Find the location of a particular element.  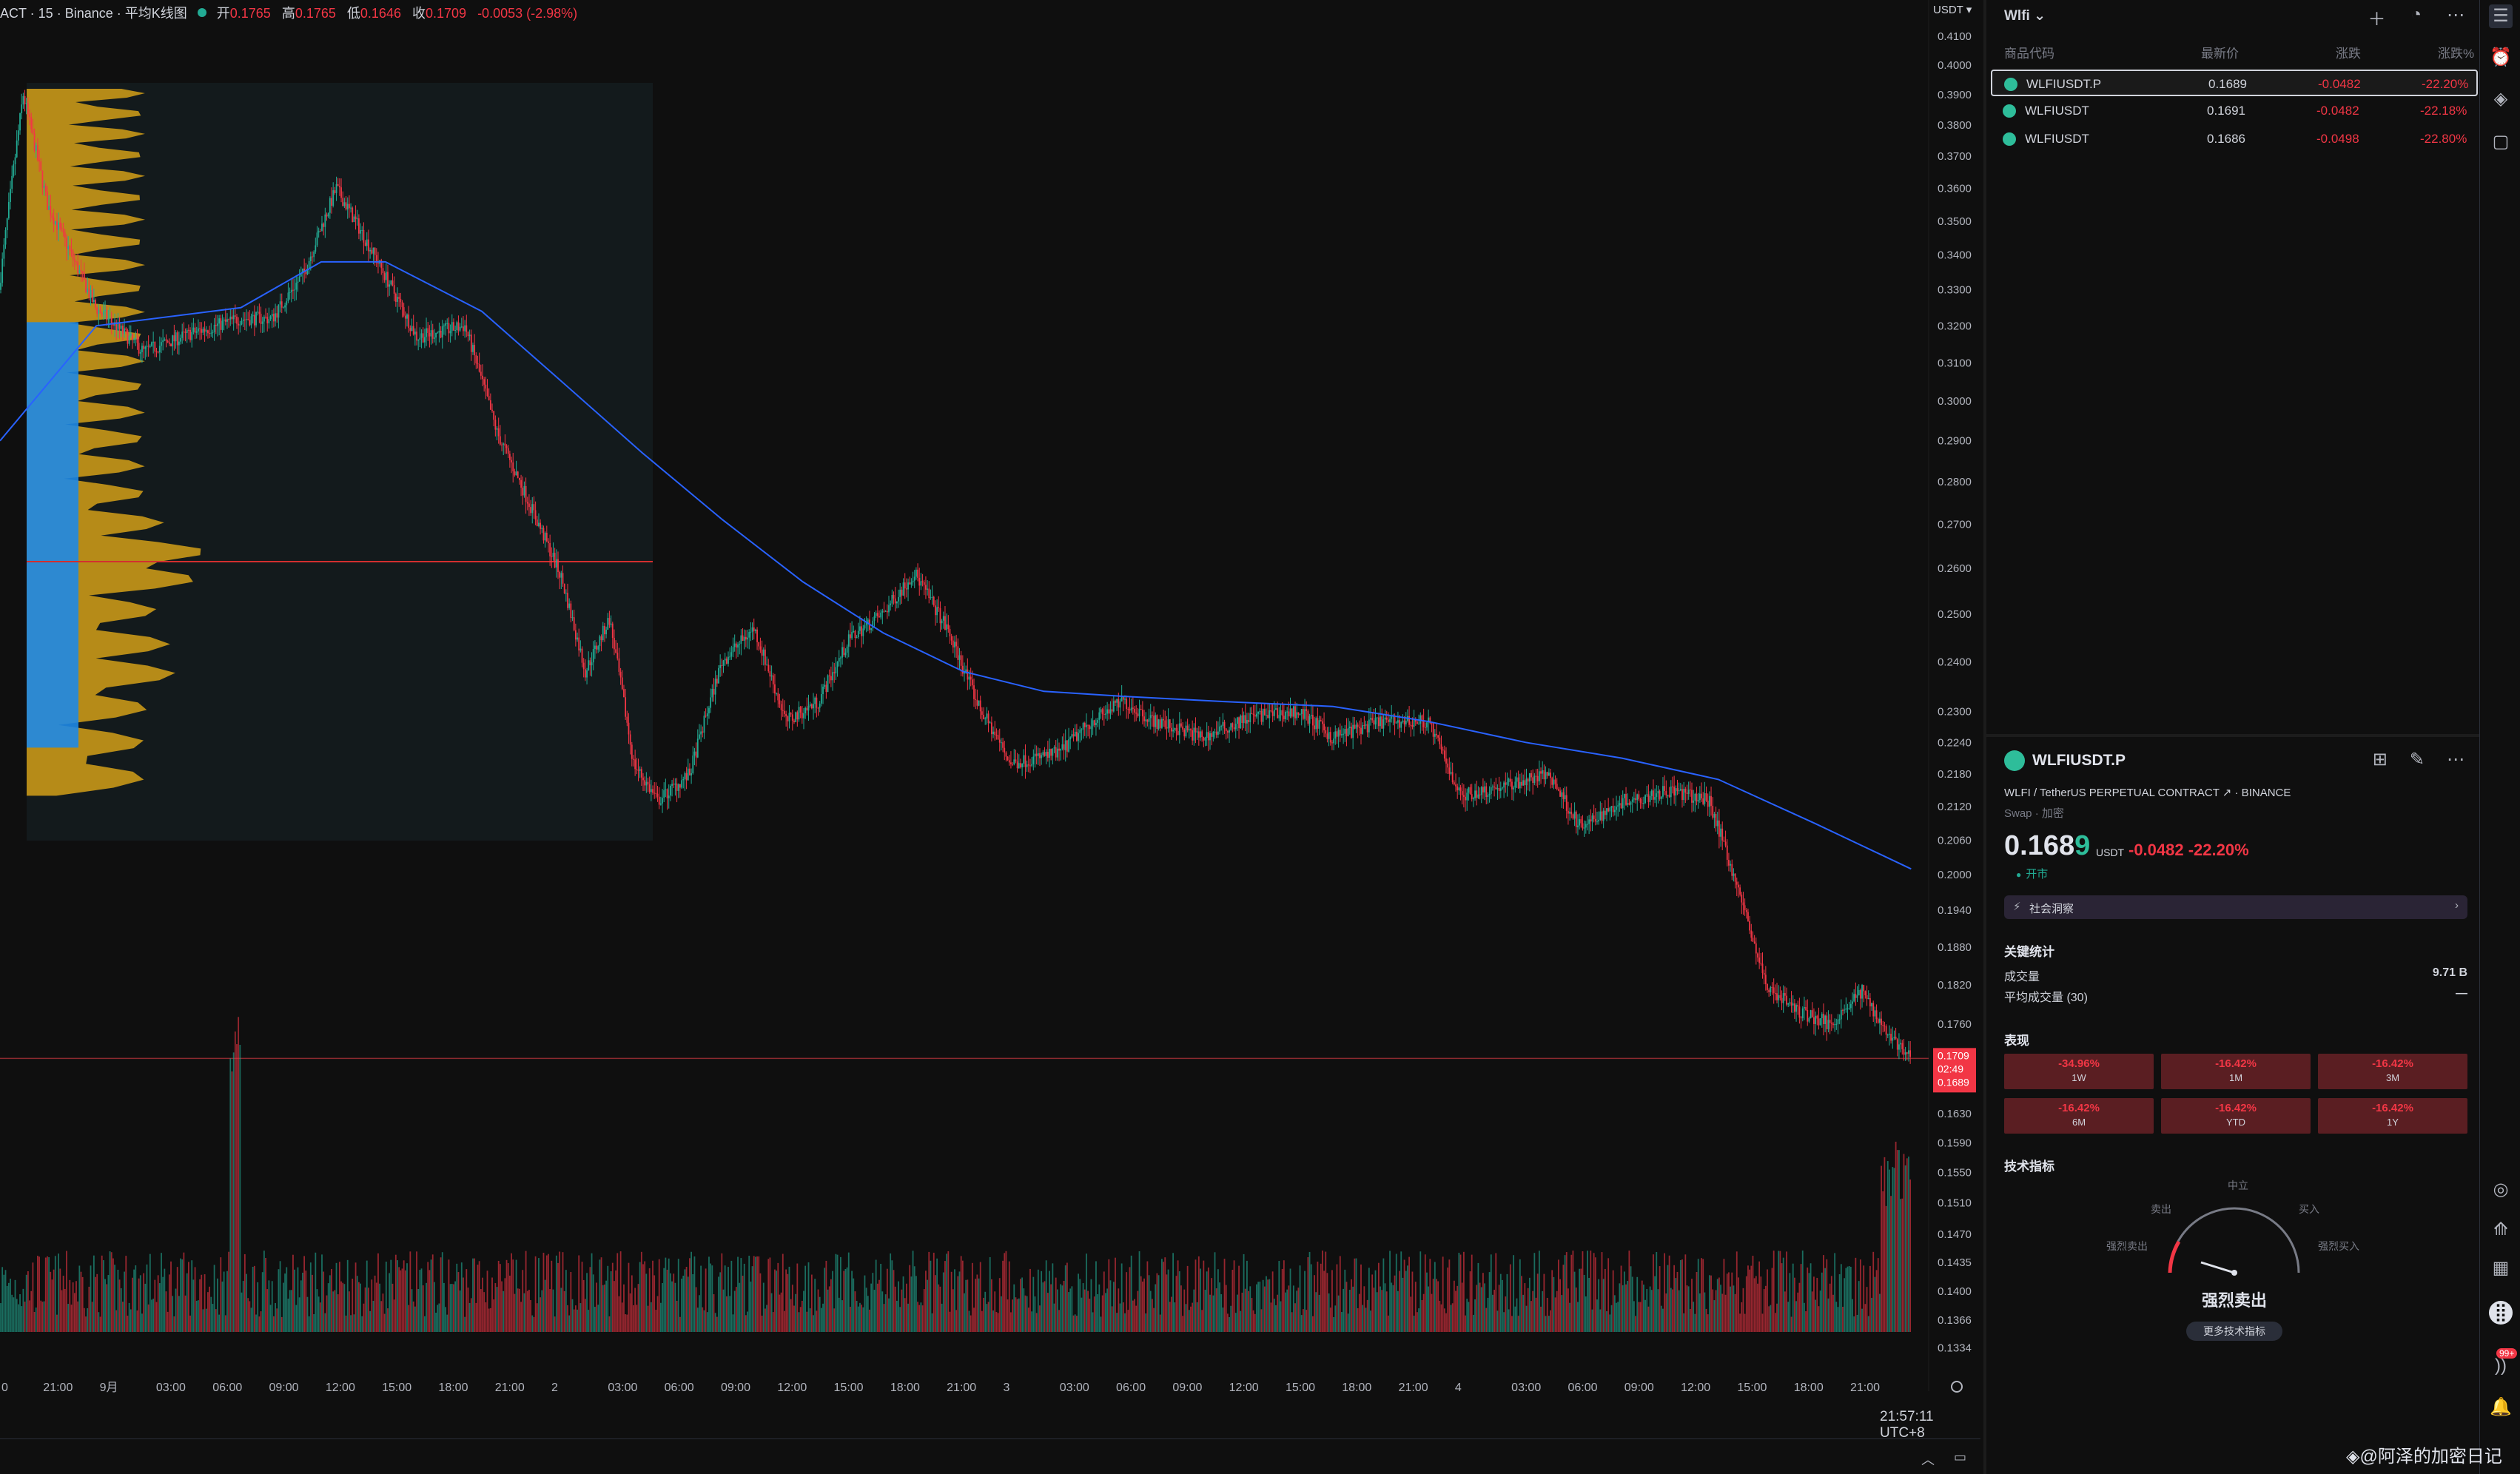

chat-icon: ▢ is located at coordinates (2501, 142).